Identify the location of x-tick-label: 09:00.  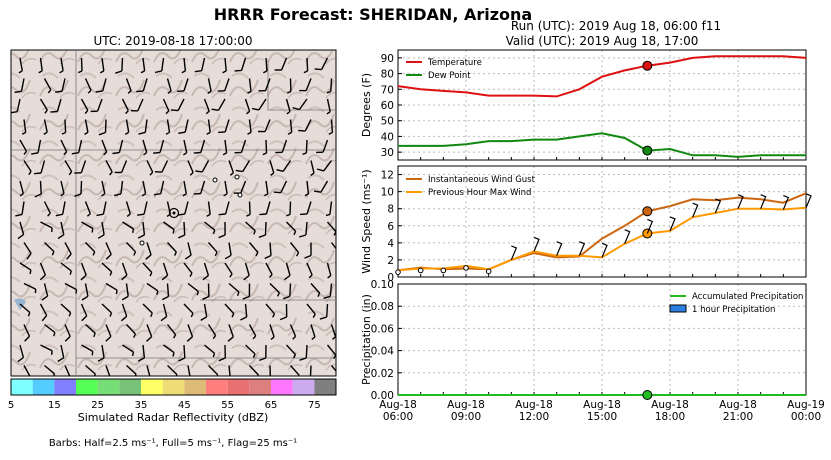
(466, 417).